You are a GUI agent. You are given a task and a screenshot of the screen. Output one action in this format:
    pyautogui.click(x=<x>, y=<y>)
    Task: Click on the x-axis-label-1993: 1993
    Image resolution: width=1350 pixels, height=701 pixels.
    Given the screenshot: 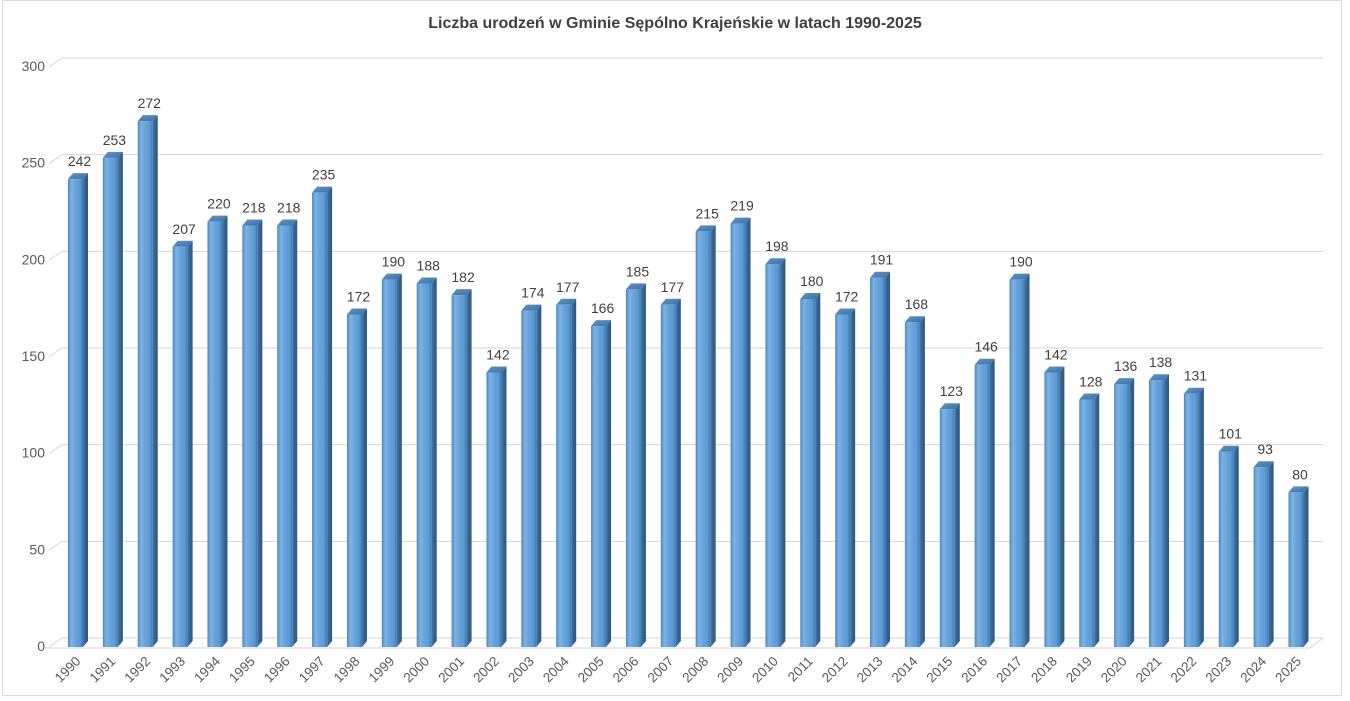 What is the action you would take?
    pyautogui.click(x=172, y=670)
    